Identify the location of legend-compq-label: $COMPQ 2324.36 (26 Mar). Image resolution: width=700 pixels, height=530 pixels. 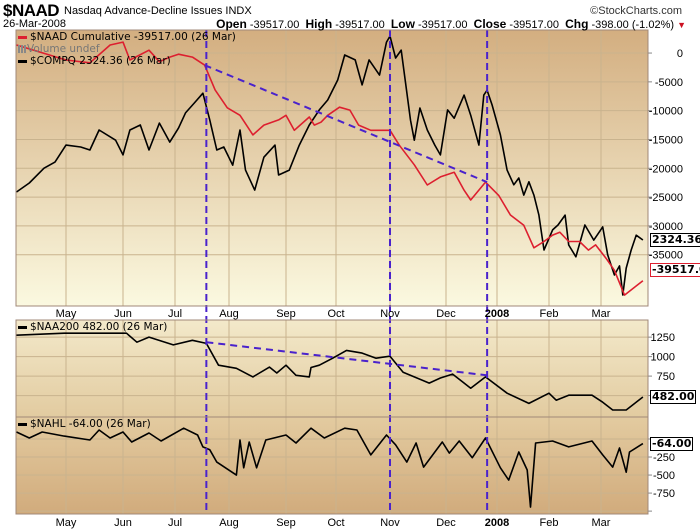
(100, 61).